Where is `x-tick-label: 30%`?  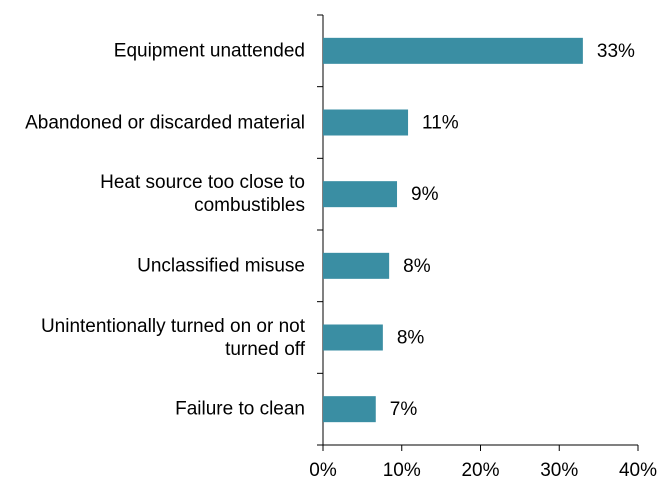
x-tick-label: 30% is located at coordinates (559, 470).